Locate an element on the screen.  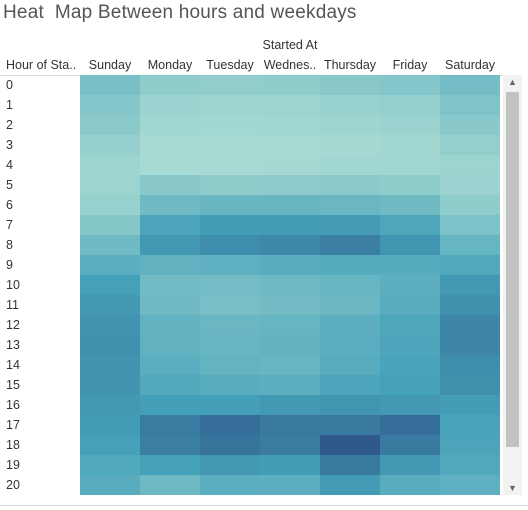
vertical-scrollbar: ▲ ▼ is located at coordinates (512, 285).